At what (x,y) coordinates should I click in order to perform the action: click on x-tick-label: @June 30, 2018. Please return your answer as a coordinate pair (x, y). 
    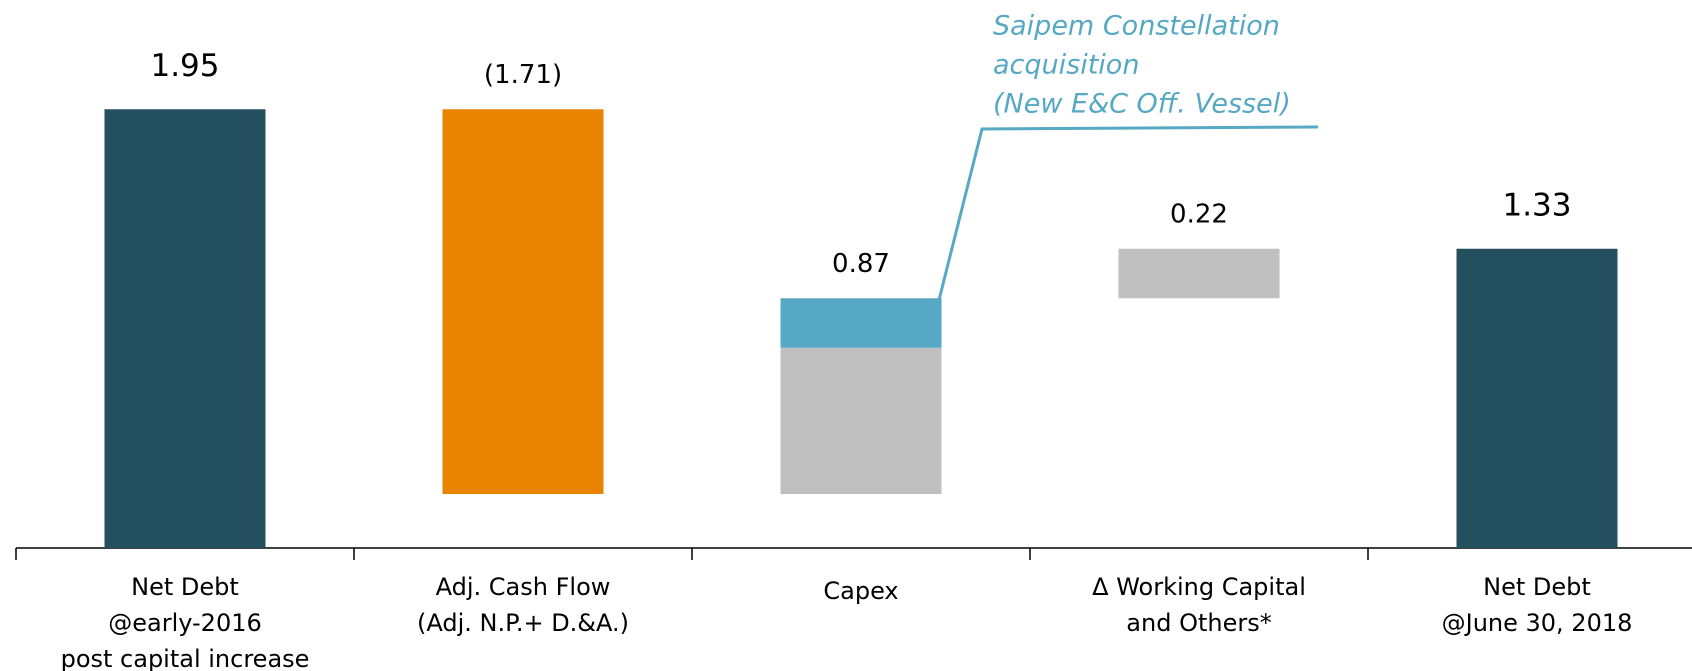
    Looking at the image, I should click on (1537, 623).